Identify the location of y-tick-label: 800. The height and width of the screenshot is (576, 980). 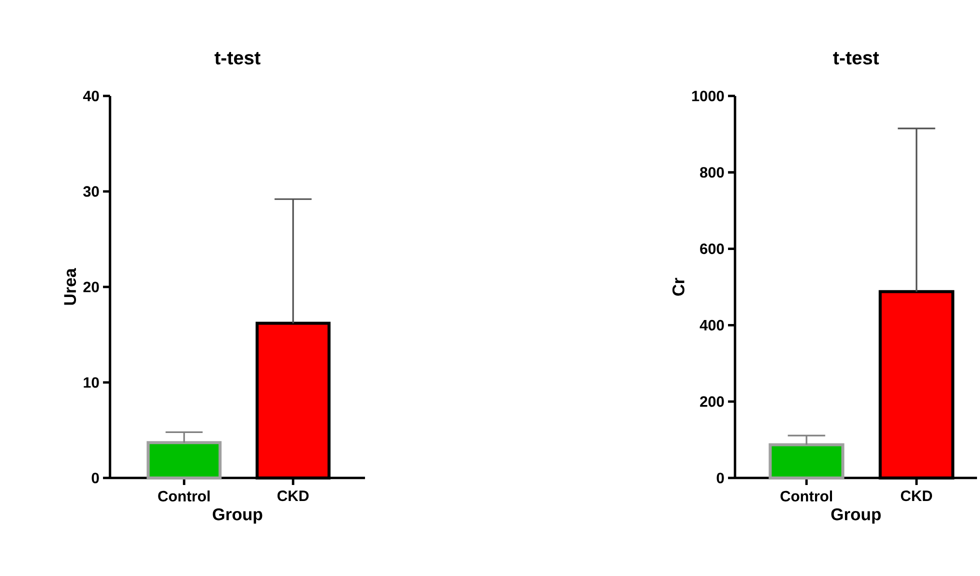
(712, 172).